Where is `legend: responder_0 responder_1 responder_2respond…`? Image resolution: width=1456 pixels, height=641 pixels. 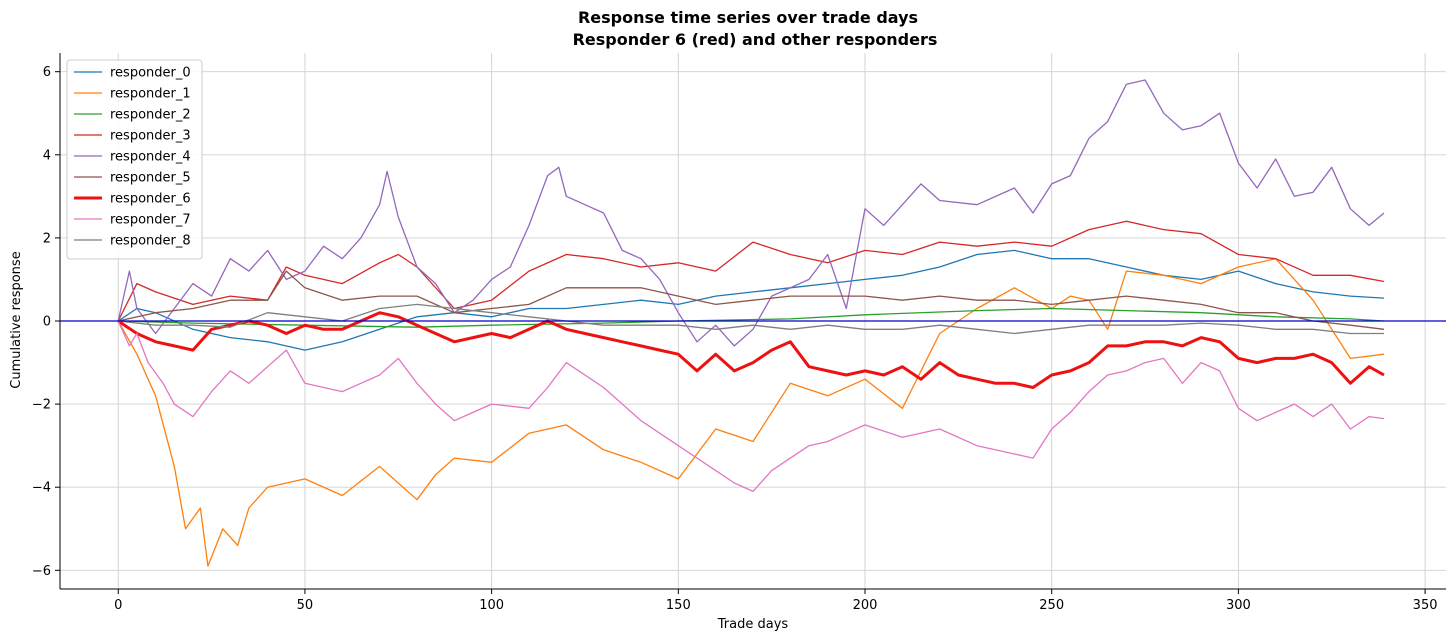
legend: responder_0 responder_1 responder_2respond… is located at coordinates (134, 159).